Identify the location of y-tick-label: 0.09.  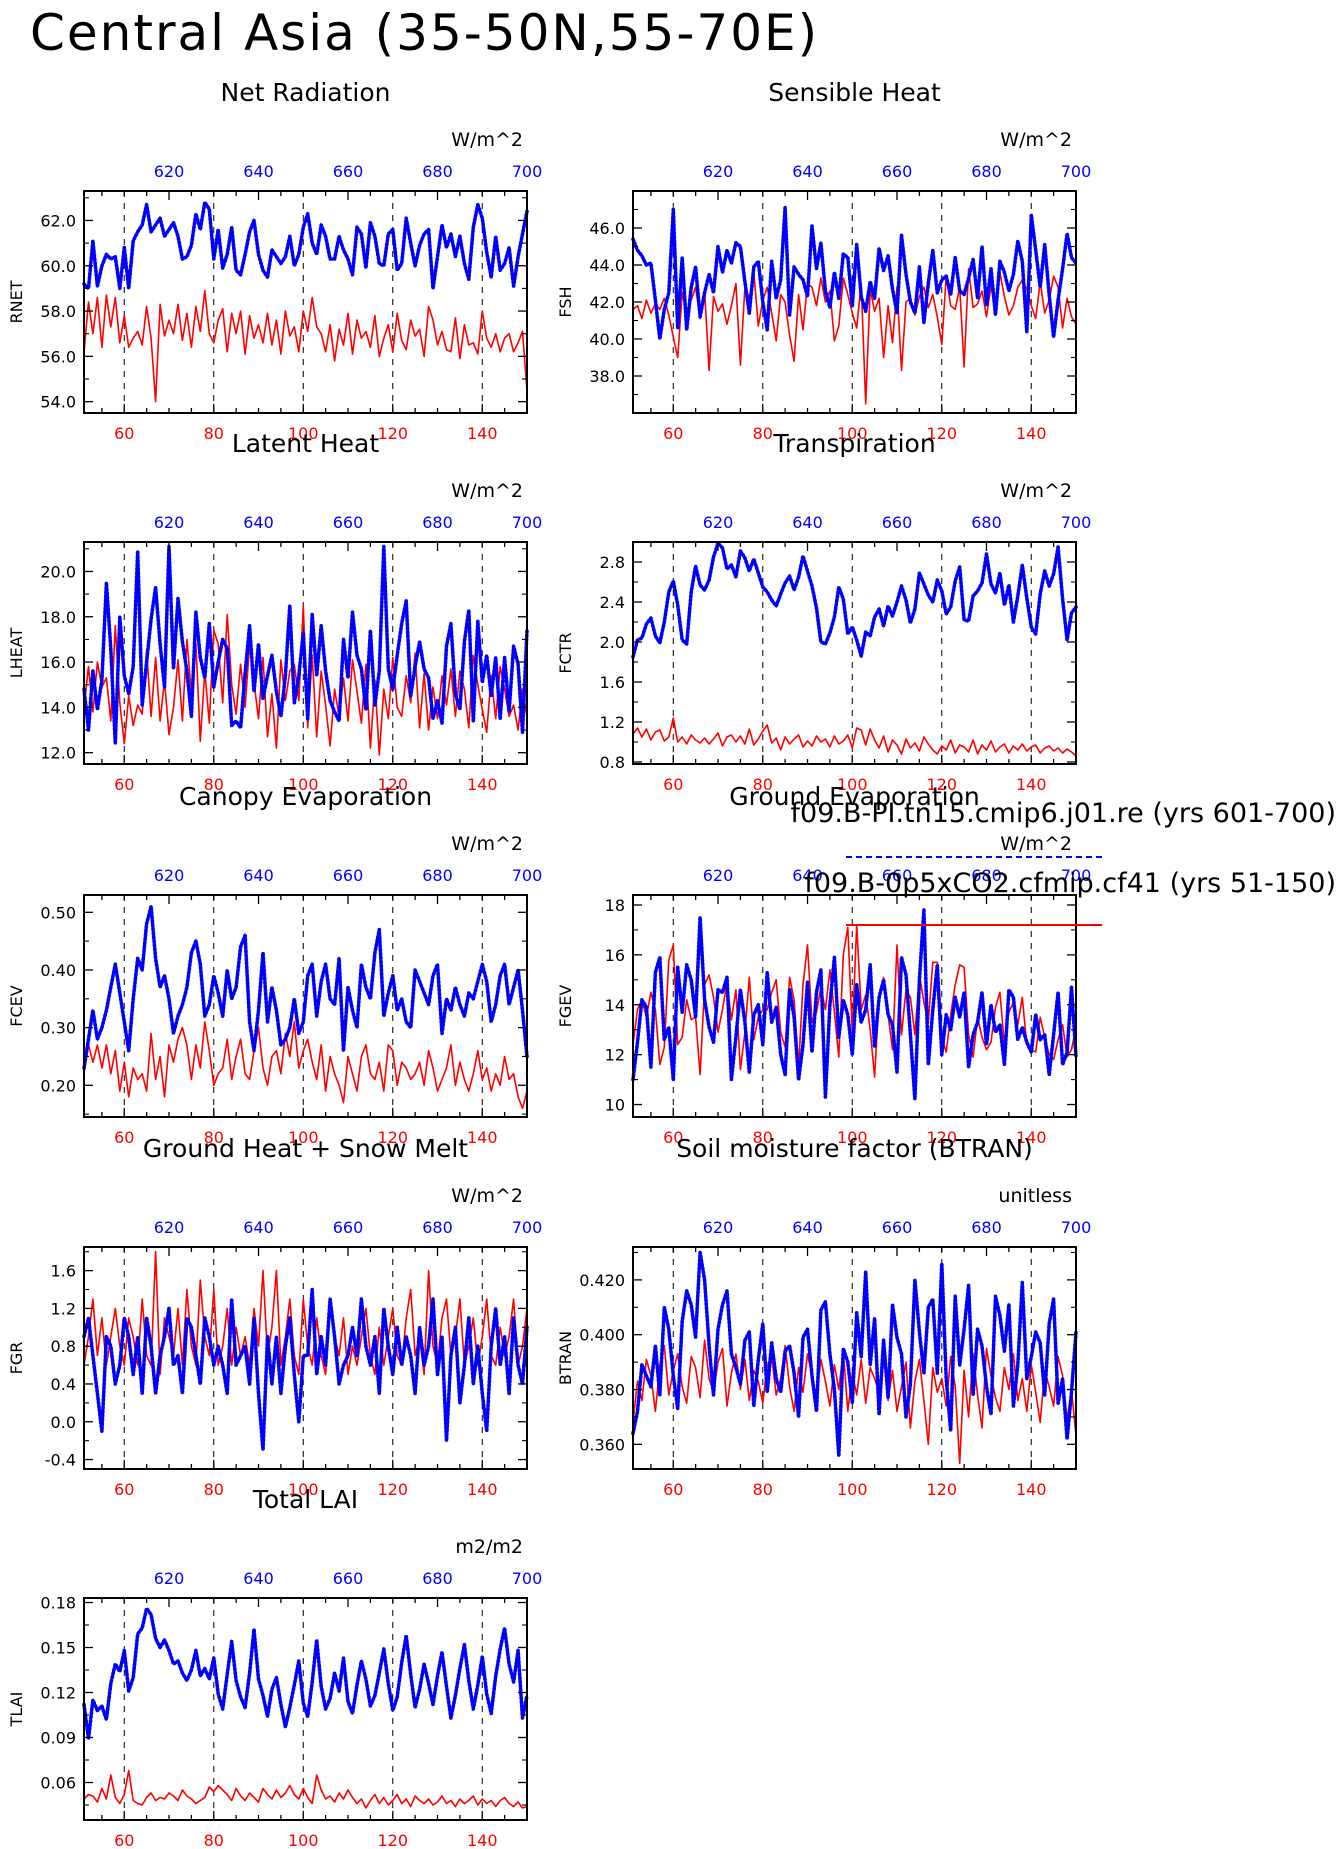
(58, 1738).